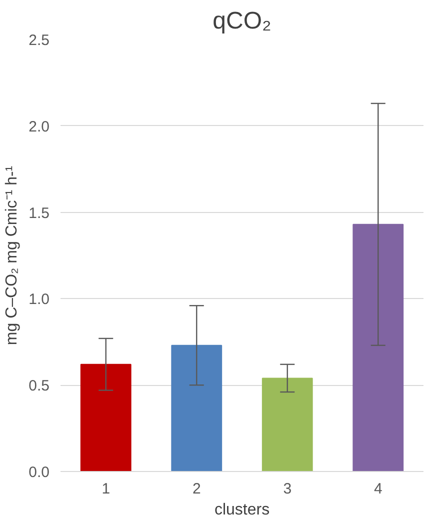 This screenshot has height=521, width=428. Describe the element at coordinates (378, 489) in the screenshot. I see `x-tick-label: 4` at that location.